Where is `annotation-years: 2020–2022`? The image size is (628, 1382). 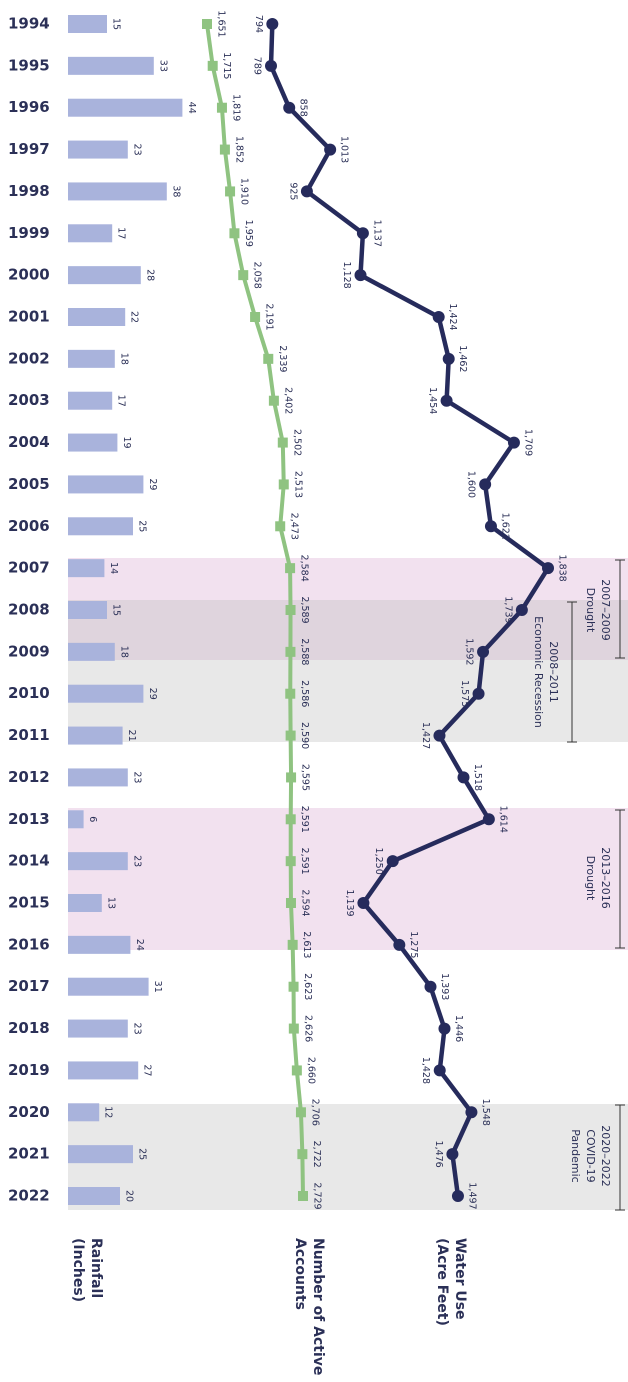 annotation-years: 2020–2022 is located at coordinates (605, 1156).